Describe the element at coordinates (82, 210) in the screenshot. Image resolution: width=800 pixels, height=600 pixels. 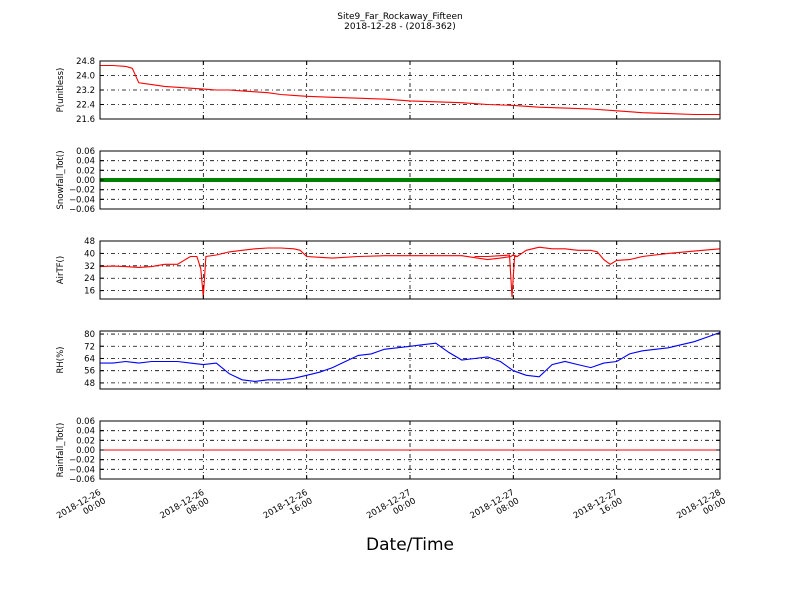
I see `panel-1-ytick-label-6: −0.06` at that location.